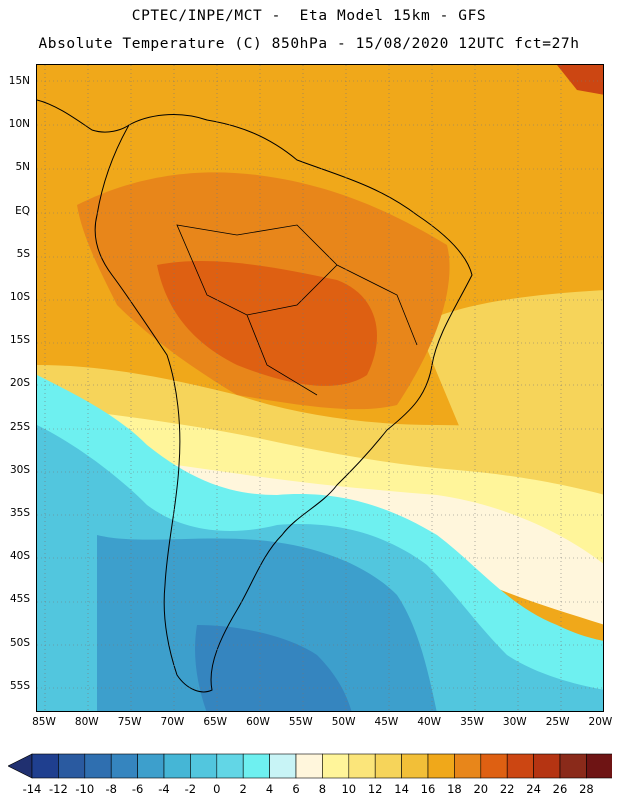 Image resolution: width=618 pixels, height=800 pixels. Describe the element at coordinates (58, 789) in the screenshot. I see `colorbar-tick-label: -12` at that location.